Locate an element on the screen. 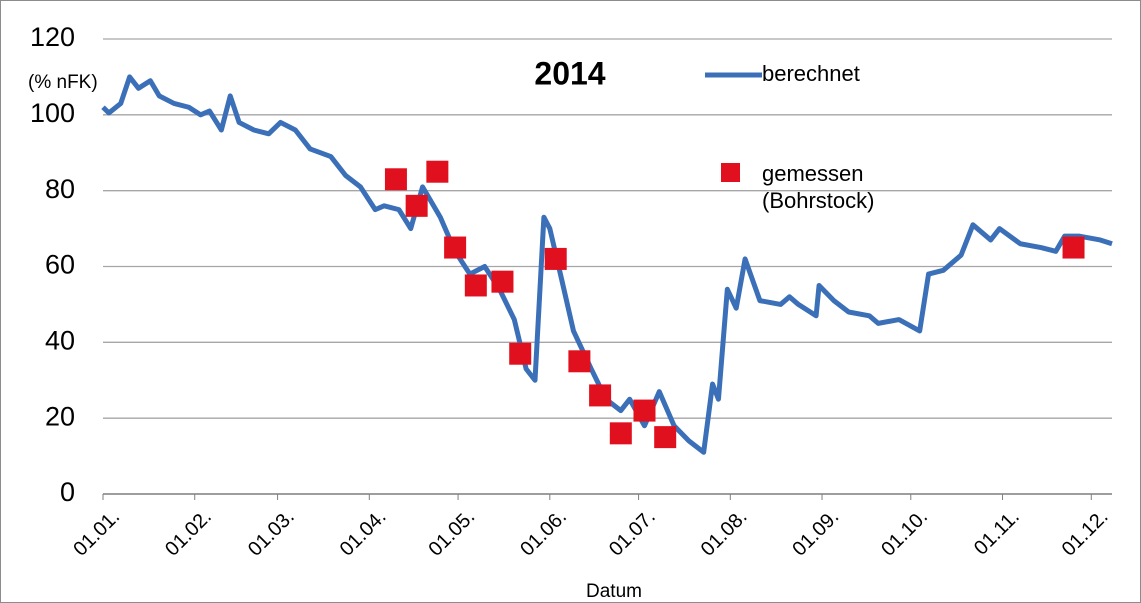 The height and width of the screenshot is (603, 1141). y-tick-label: 80 is located at coordinates (60, 189).